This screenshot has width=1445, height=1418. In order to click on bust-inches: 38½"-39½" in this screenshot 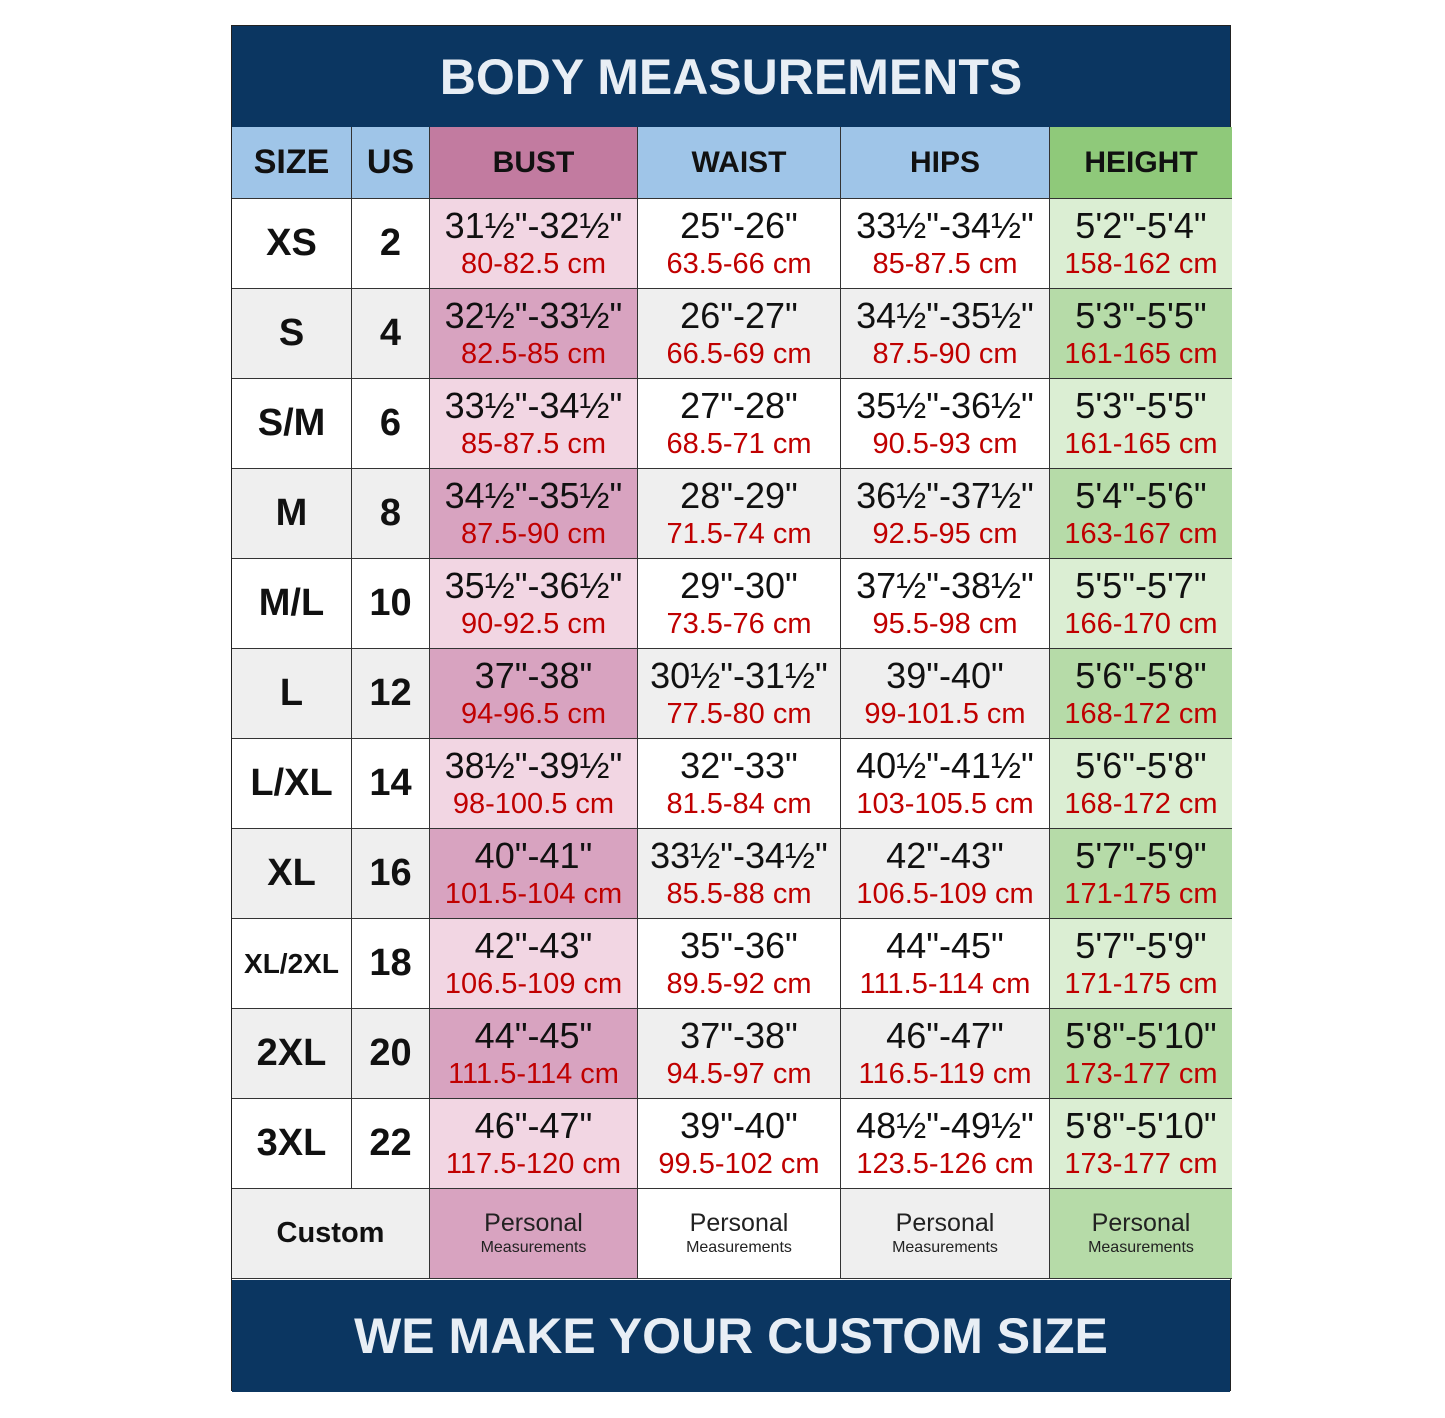, I will do `click(533, 765)`.